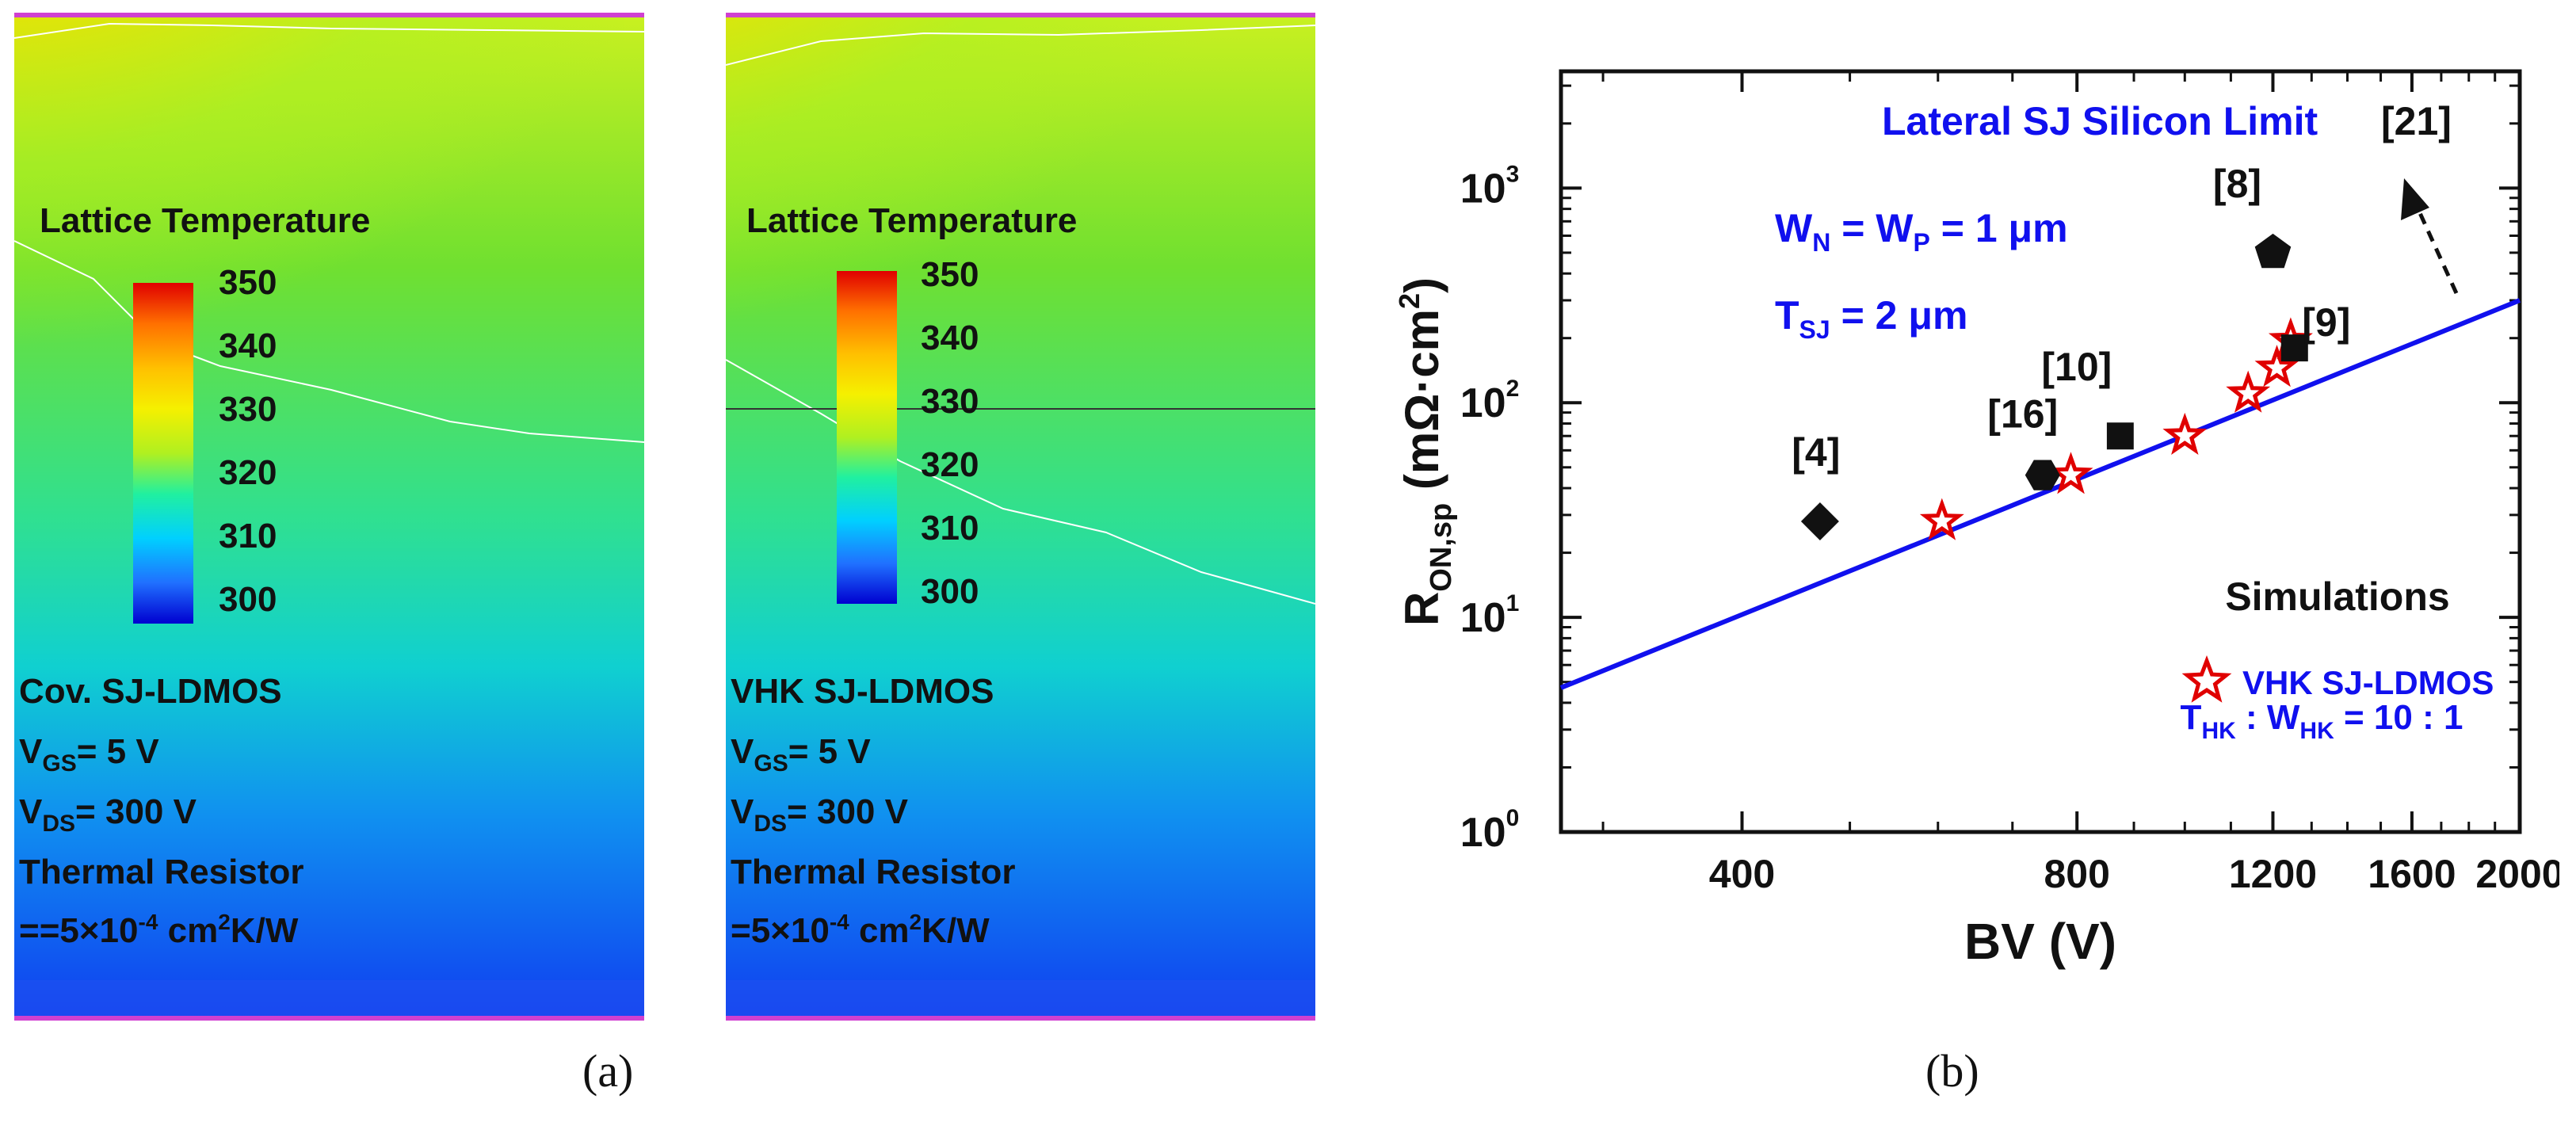 Image resolution: width=2576 pixels, height=1122 pixels. I want to click on device-label: VHK SJ-LDMOS, so click(862, 691).